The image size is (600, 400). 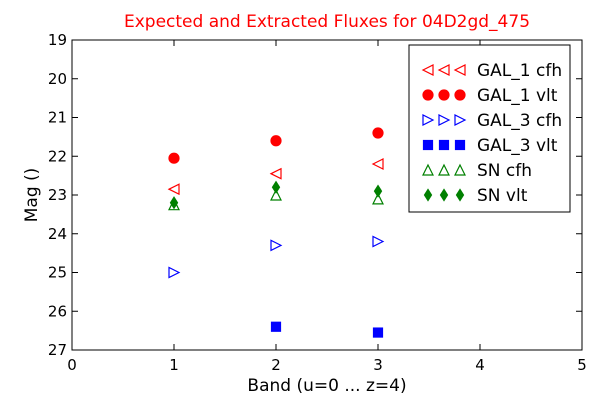 What do you see at coordinates (519, 71) in the screenshot?
I see `legend-label: GAL_1 cfh` at bounding box center [519, 71].